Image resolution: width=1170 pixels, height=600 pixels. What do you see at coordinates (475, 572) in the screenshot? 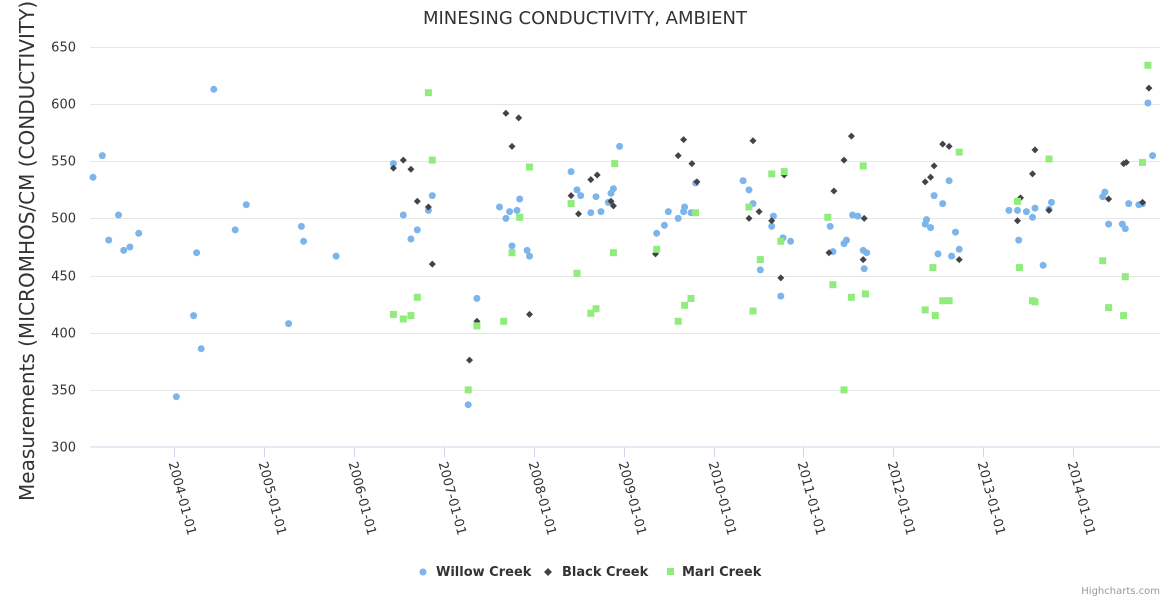
I see `legend-item-willow-creek: Willow Creek` at bounding box center [475, 572].